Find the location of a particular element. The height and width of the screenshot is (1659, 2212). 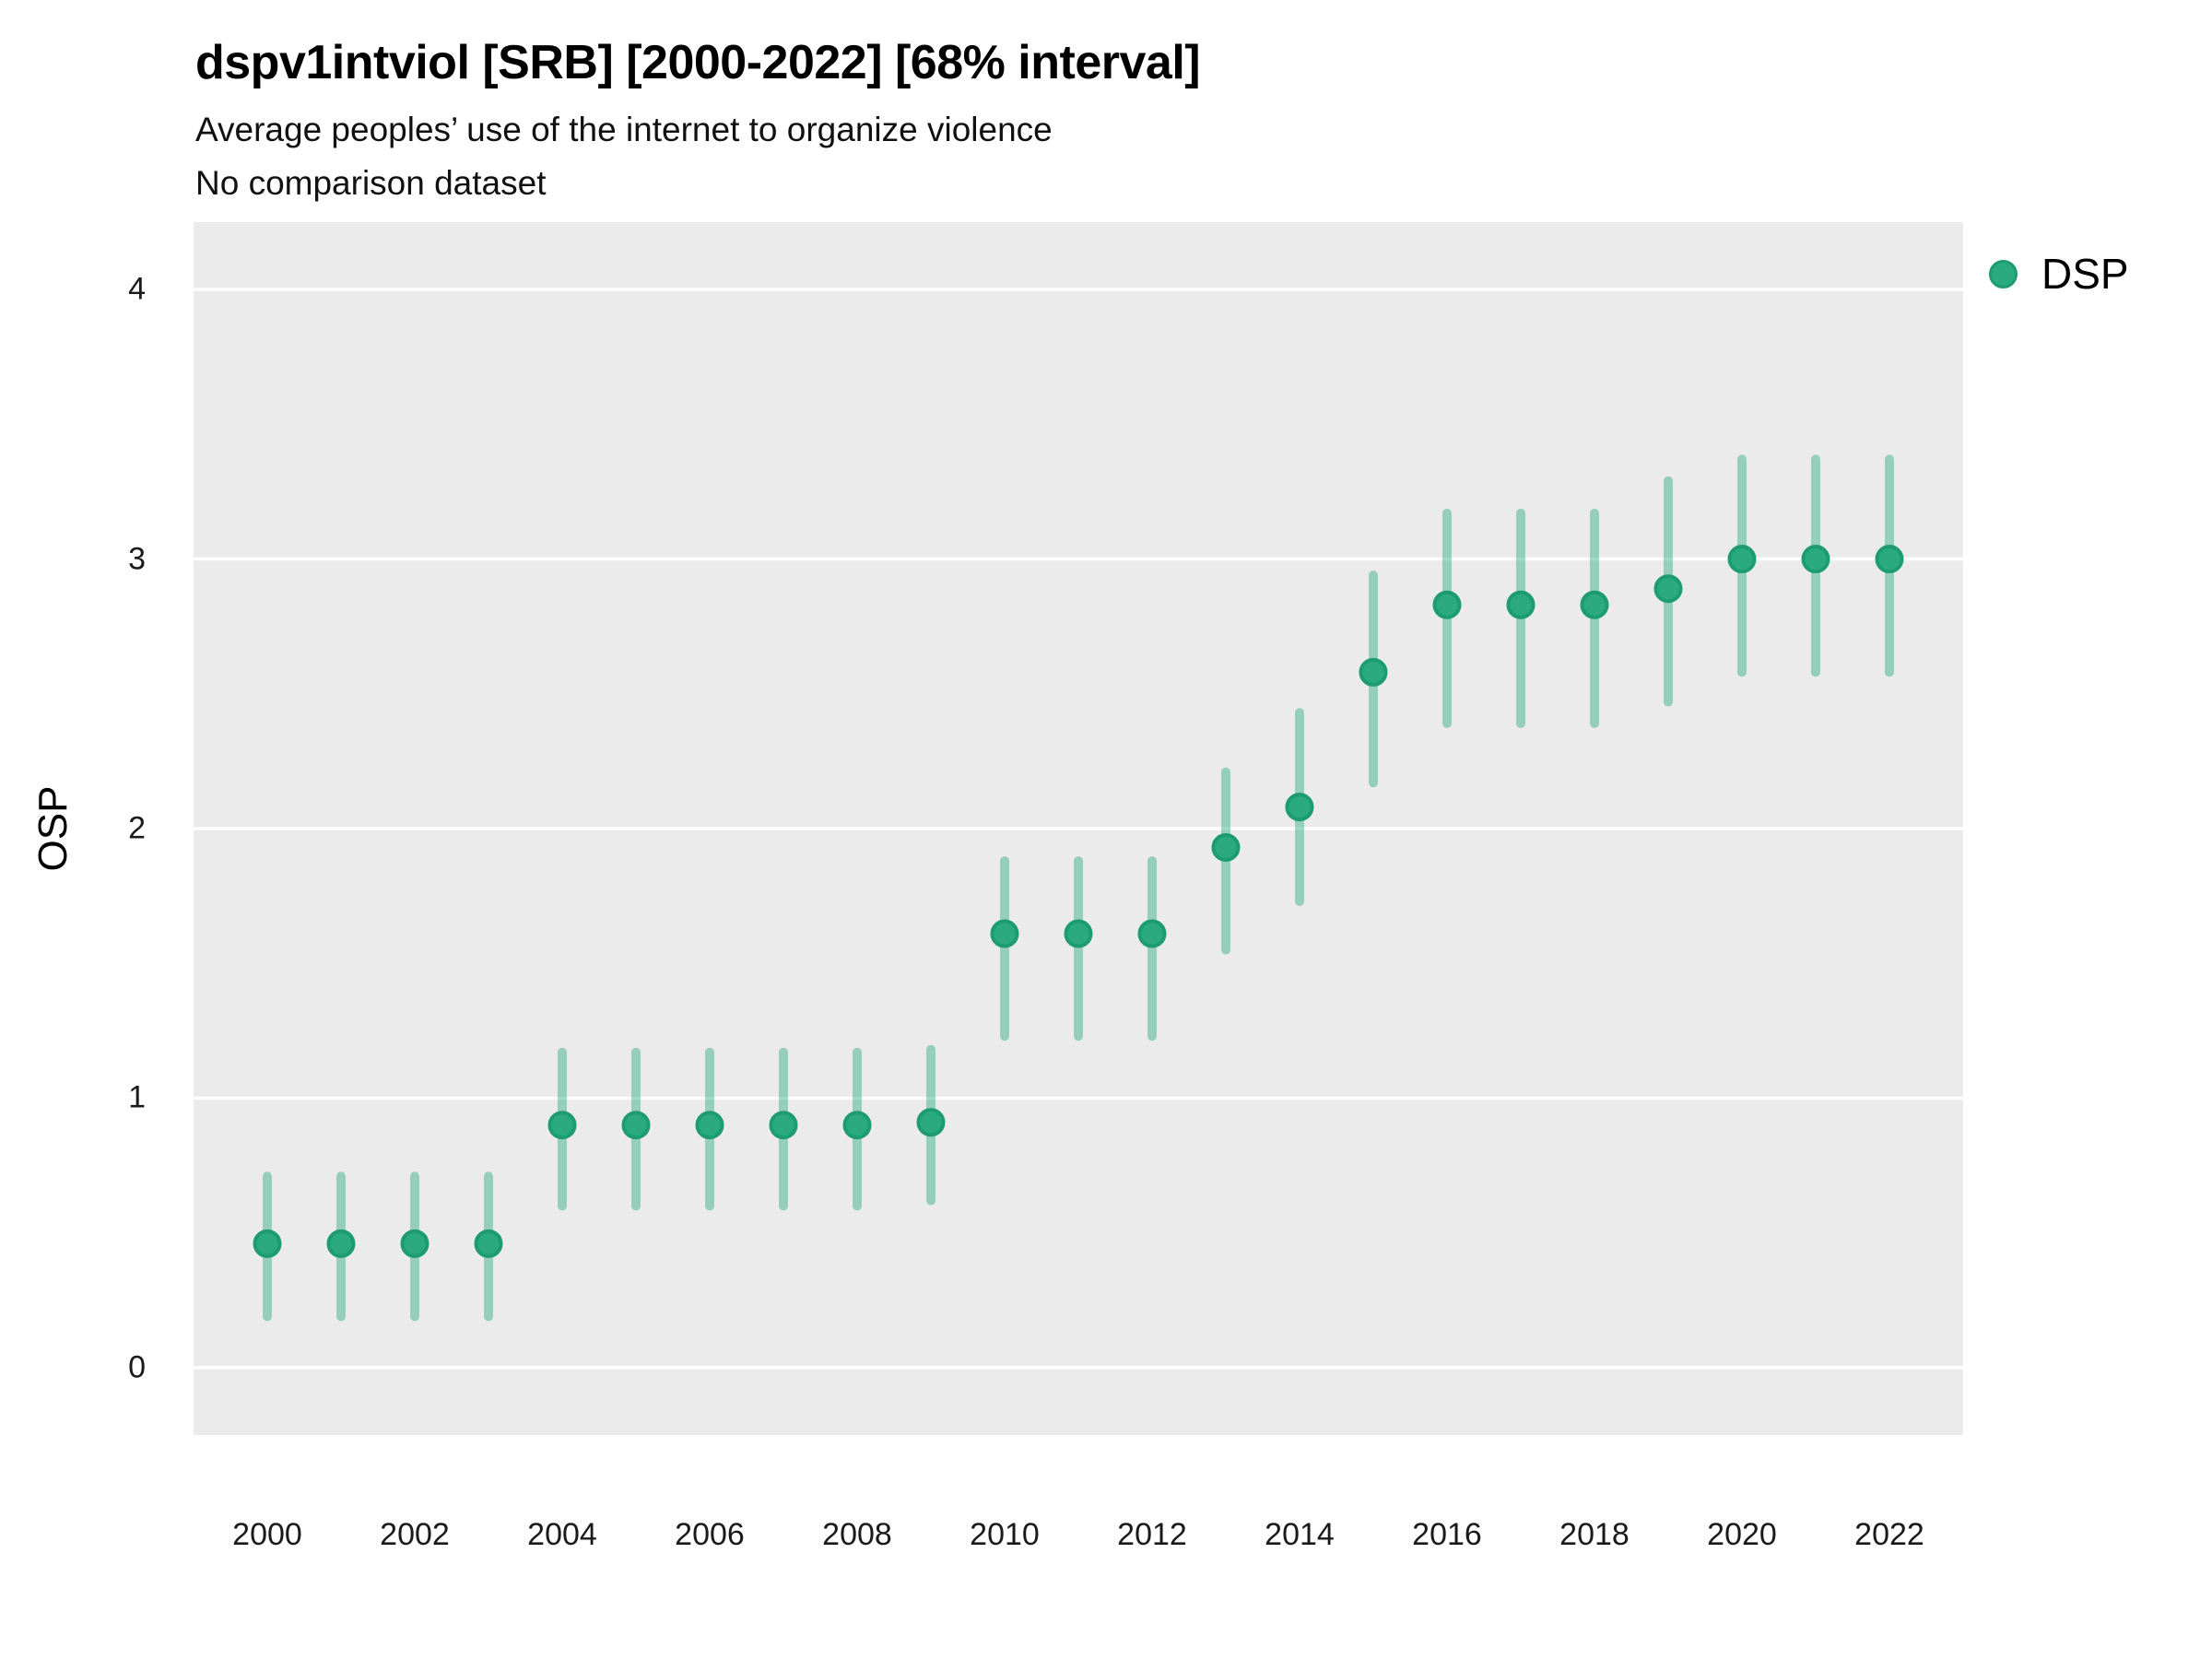

data-point-2016 is located at coordinates (1447, 604).